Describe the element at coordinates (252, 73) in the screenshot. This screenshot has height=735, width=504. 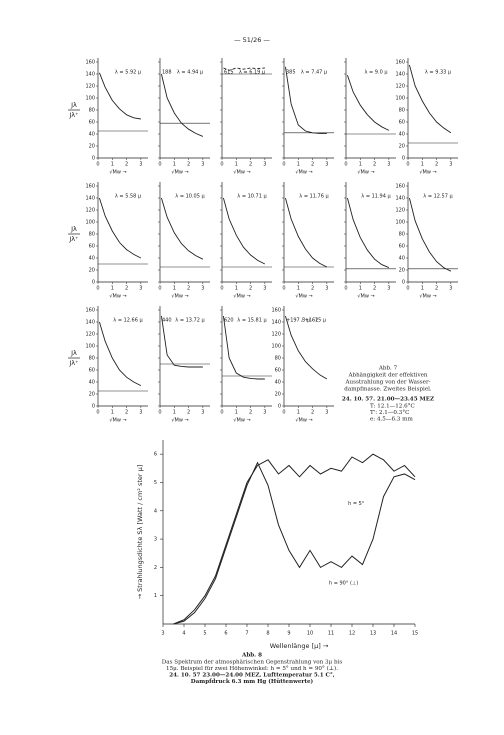
I see `panel-label: λ = 6.19 μ` at that location.